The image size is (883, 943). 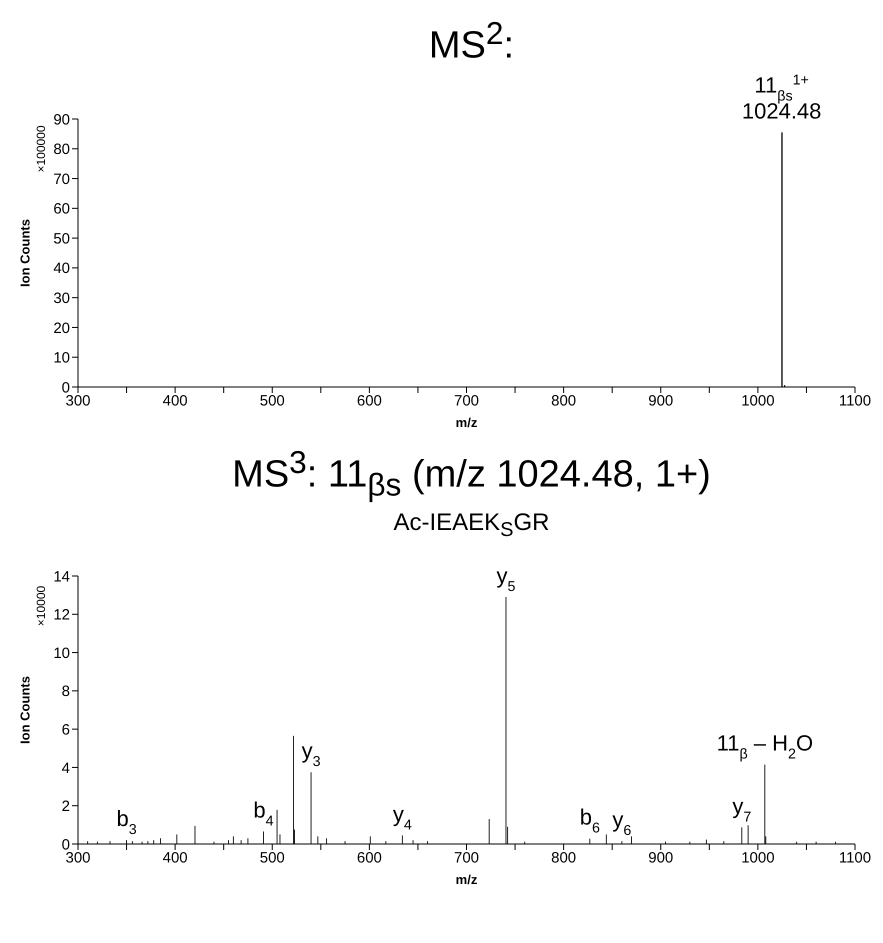 I want to click on text: ×10000, so click(x=41, y=605).